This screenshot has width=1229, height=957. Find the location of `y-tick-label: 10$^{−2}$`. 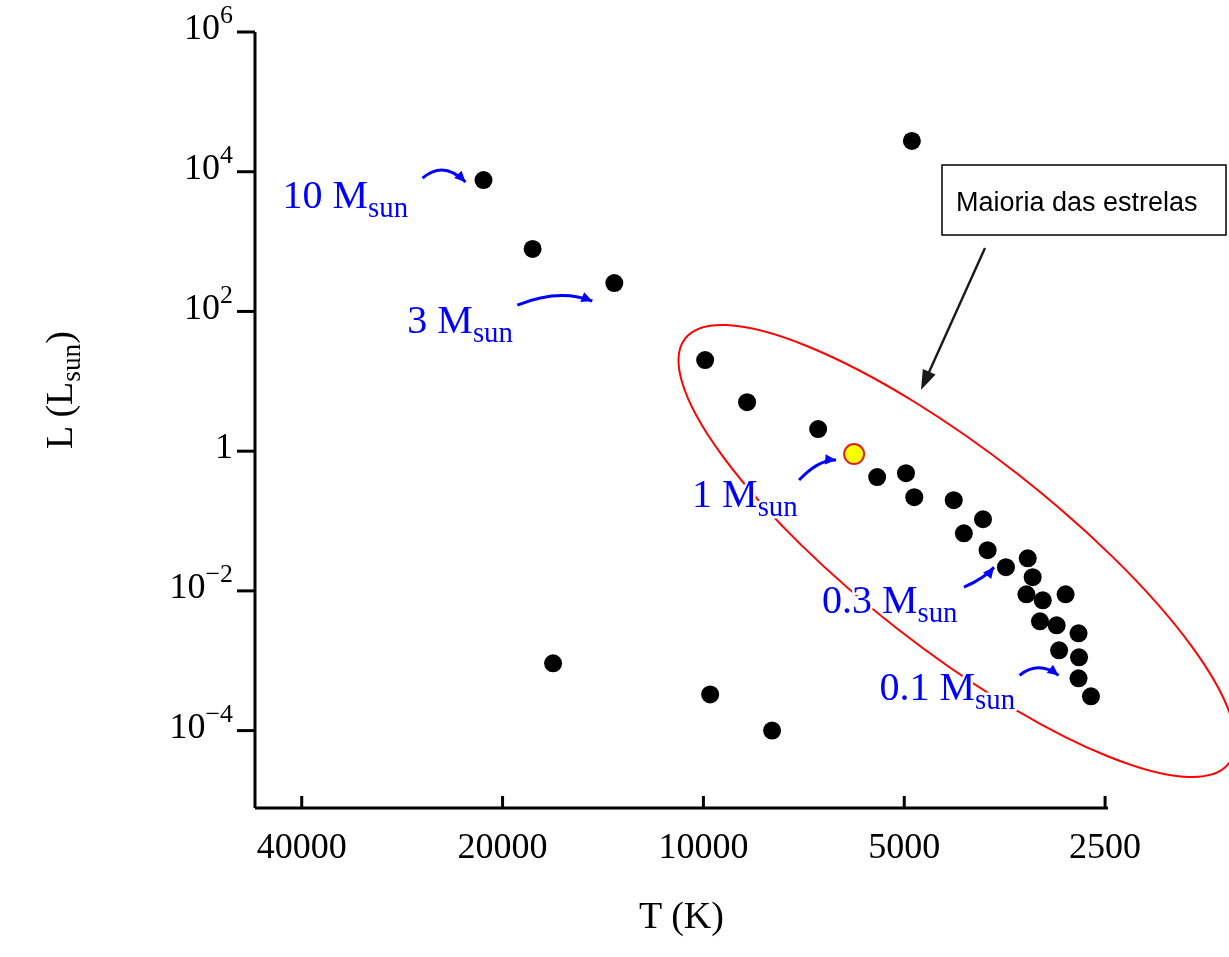

y-tick-label: 10$^{−2}$ is located at coordinates (201, 583).